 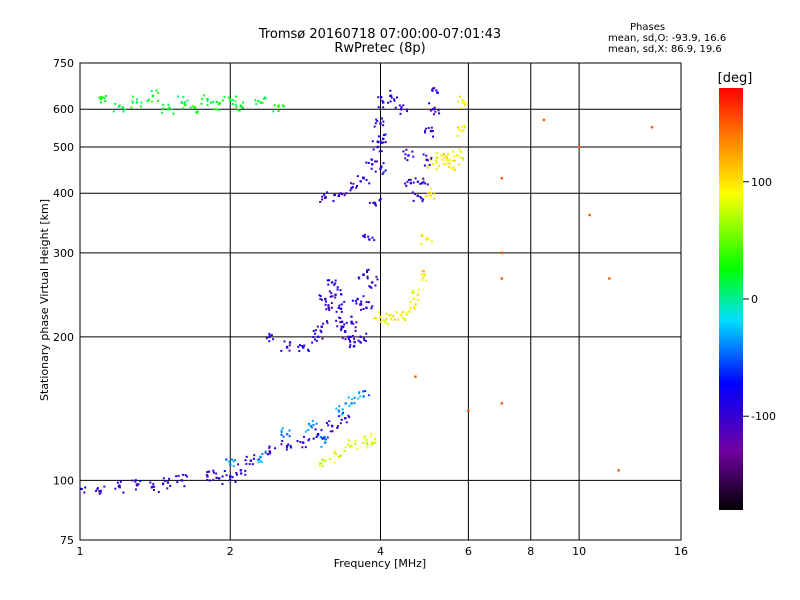 What do you see at coordinates (735, 78) in the screenshot?
I see `colorbar-label: [deg]` at bounding box center [735, 78].